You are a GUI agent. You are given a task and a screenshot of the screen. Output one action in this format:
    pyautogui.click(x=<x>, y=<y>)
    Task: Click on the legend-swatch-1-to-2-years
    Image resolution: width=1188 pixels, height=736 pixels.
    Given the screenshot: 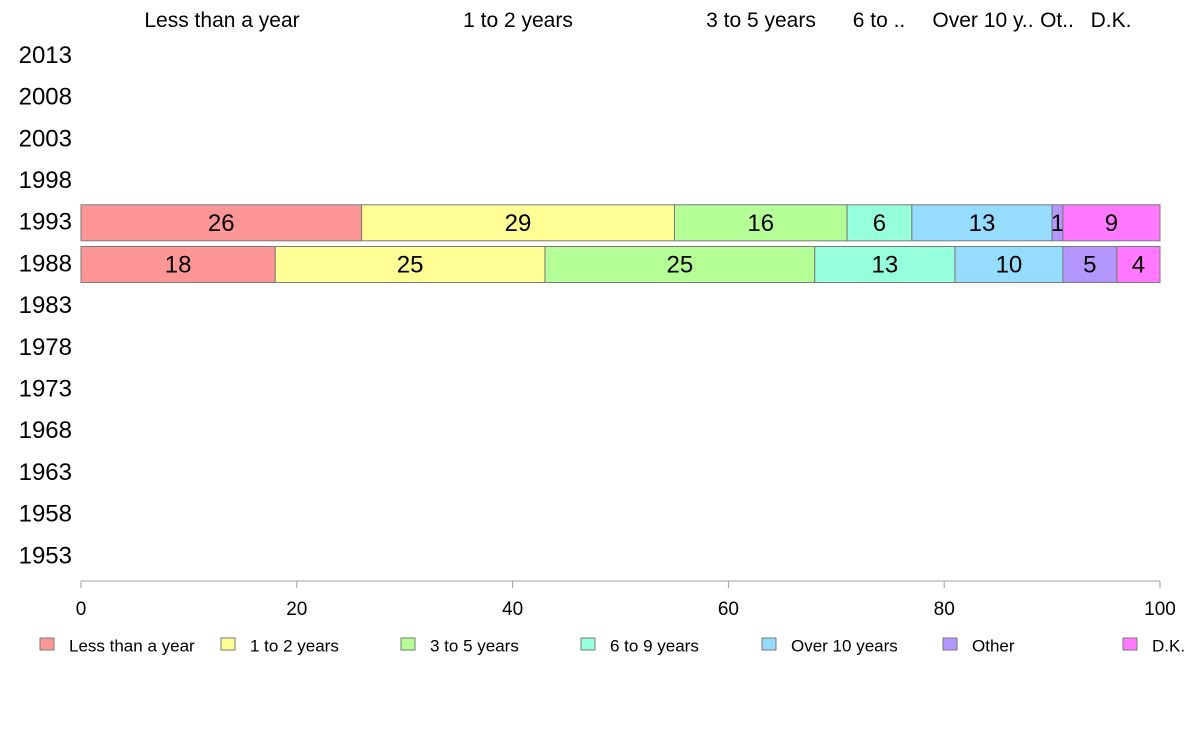 What is the action you would take?
    pyautogui.click(x=228, y=644)
    